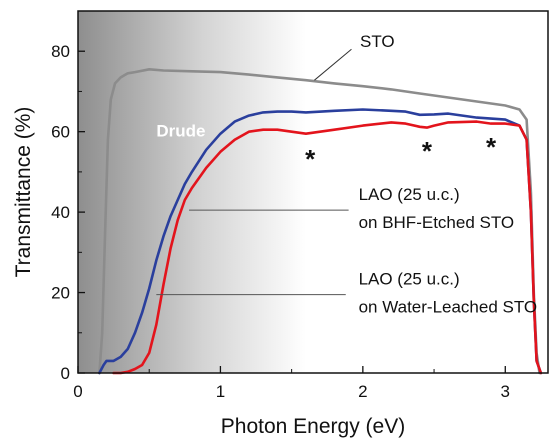 This screenshot has height=439, width=553. I want to click on x-axis-title: Photon Energy (eV), so click(313, 426).